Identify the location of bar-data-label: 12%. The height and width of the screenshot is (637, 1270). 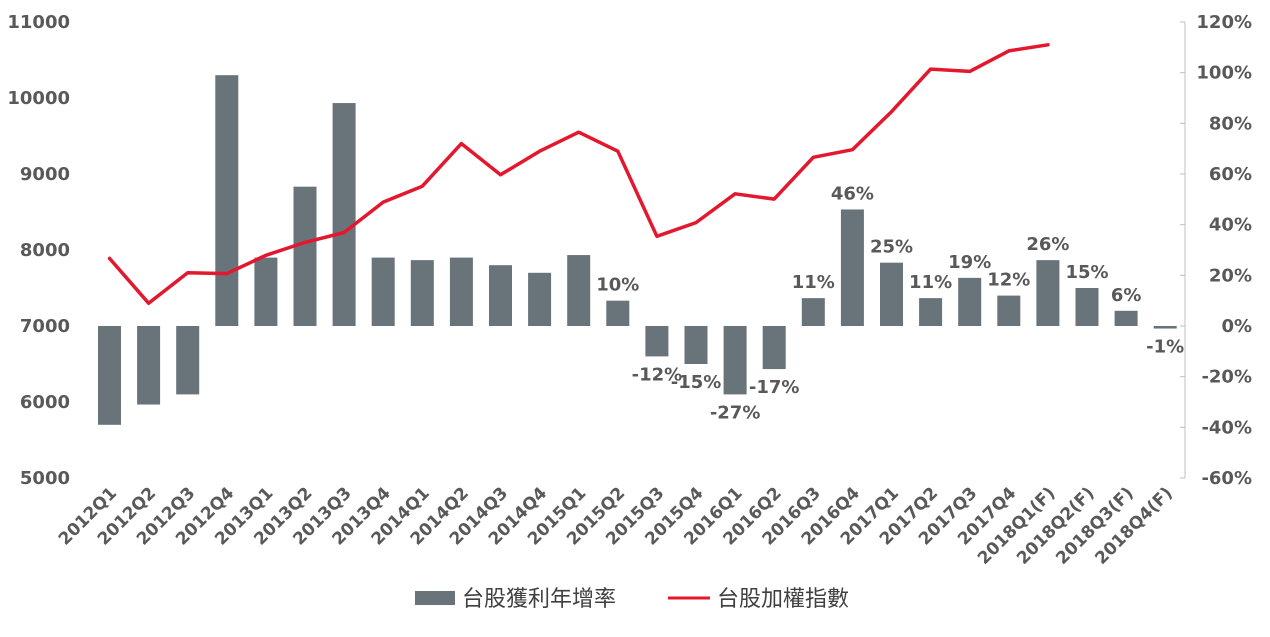
(1008, 280).